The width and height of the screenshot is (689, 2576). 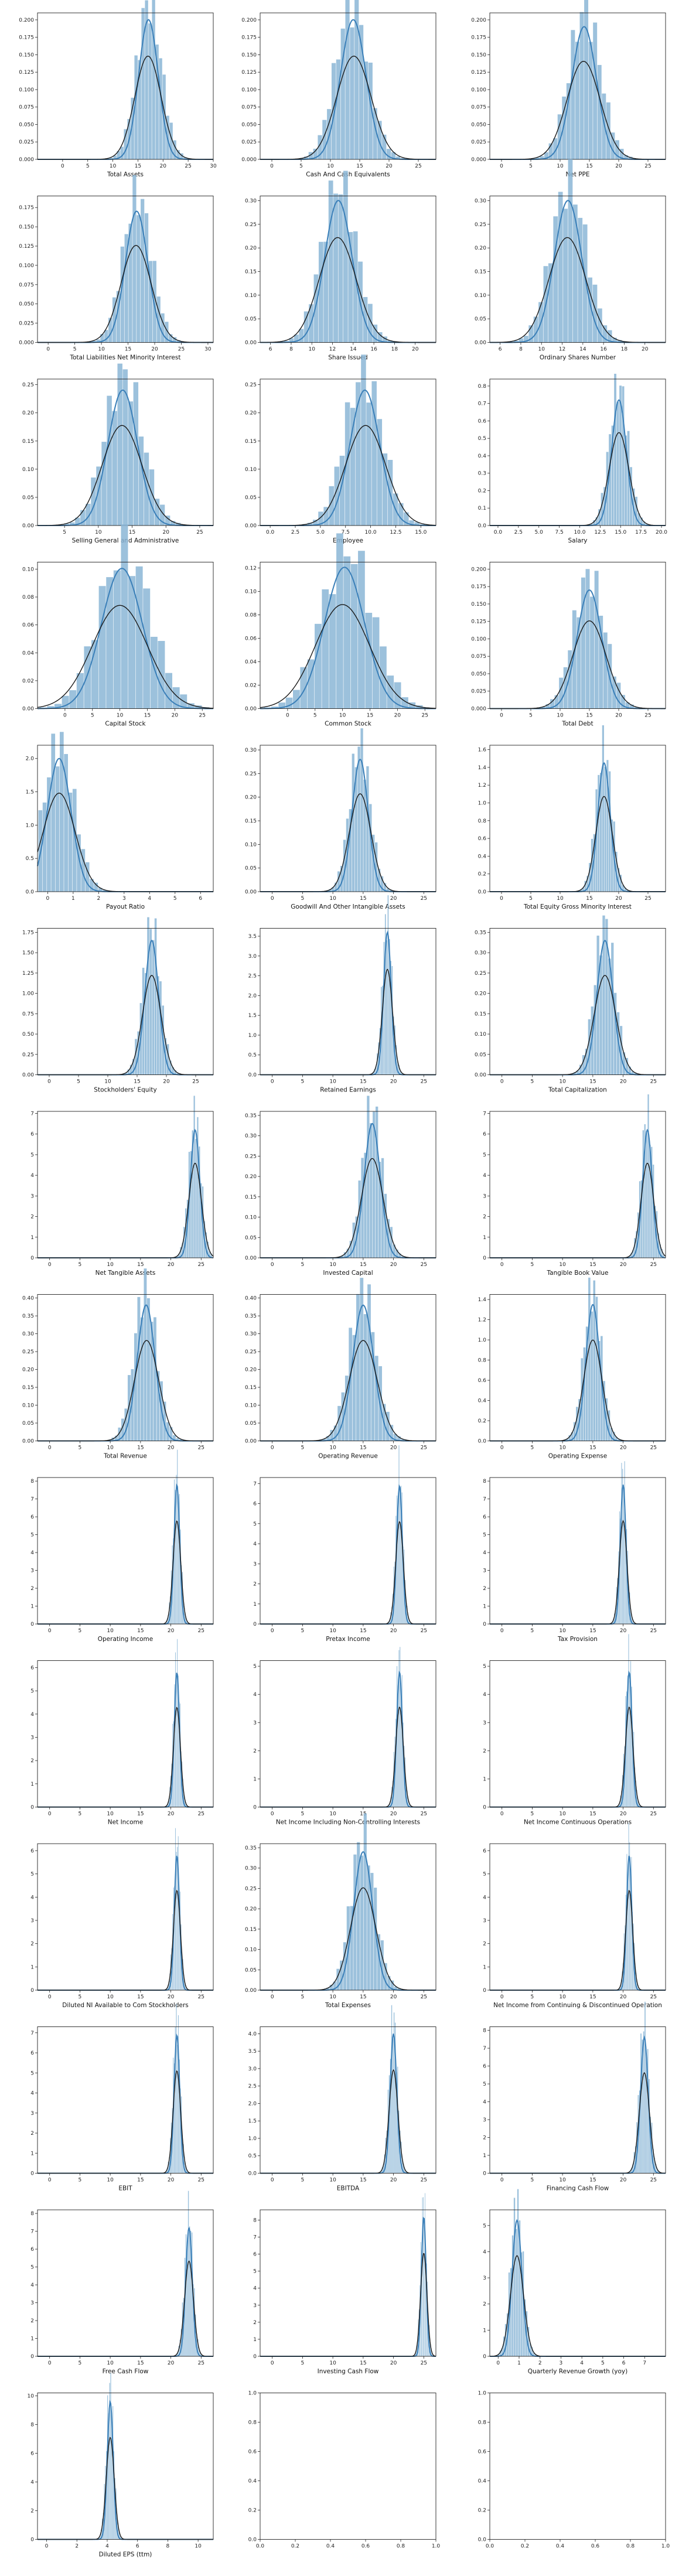 I want to click on y-tick-label: 0.05, so click(x=481, y=1055).